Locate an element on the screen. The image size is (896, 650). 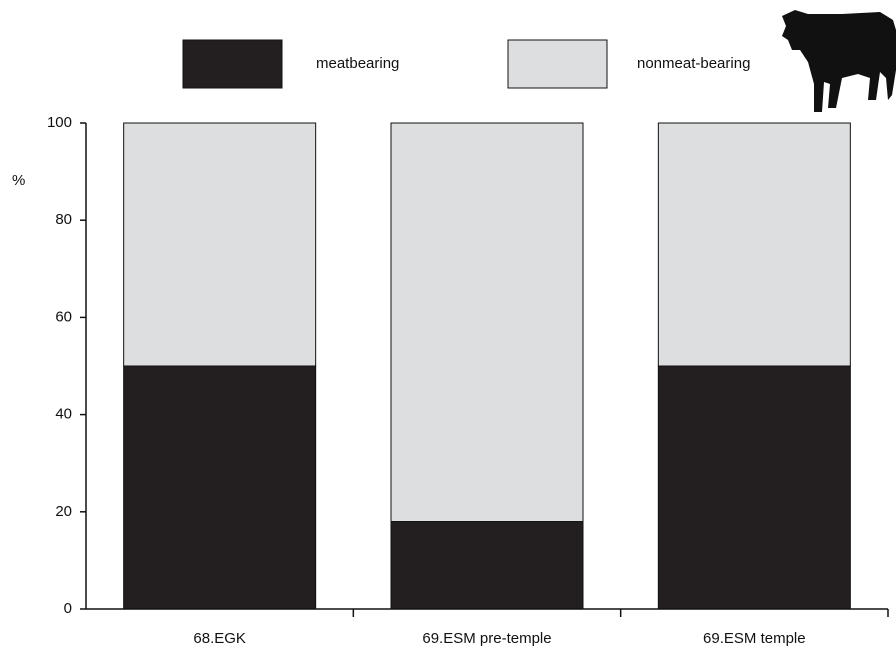
y-tick-label: 0 is located at coordinates (68, 608).